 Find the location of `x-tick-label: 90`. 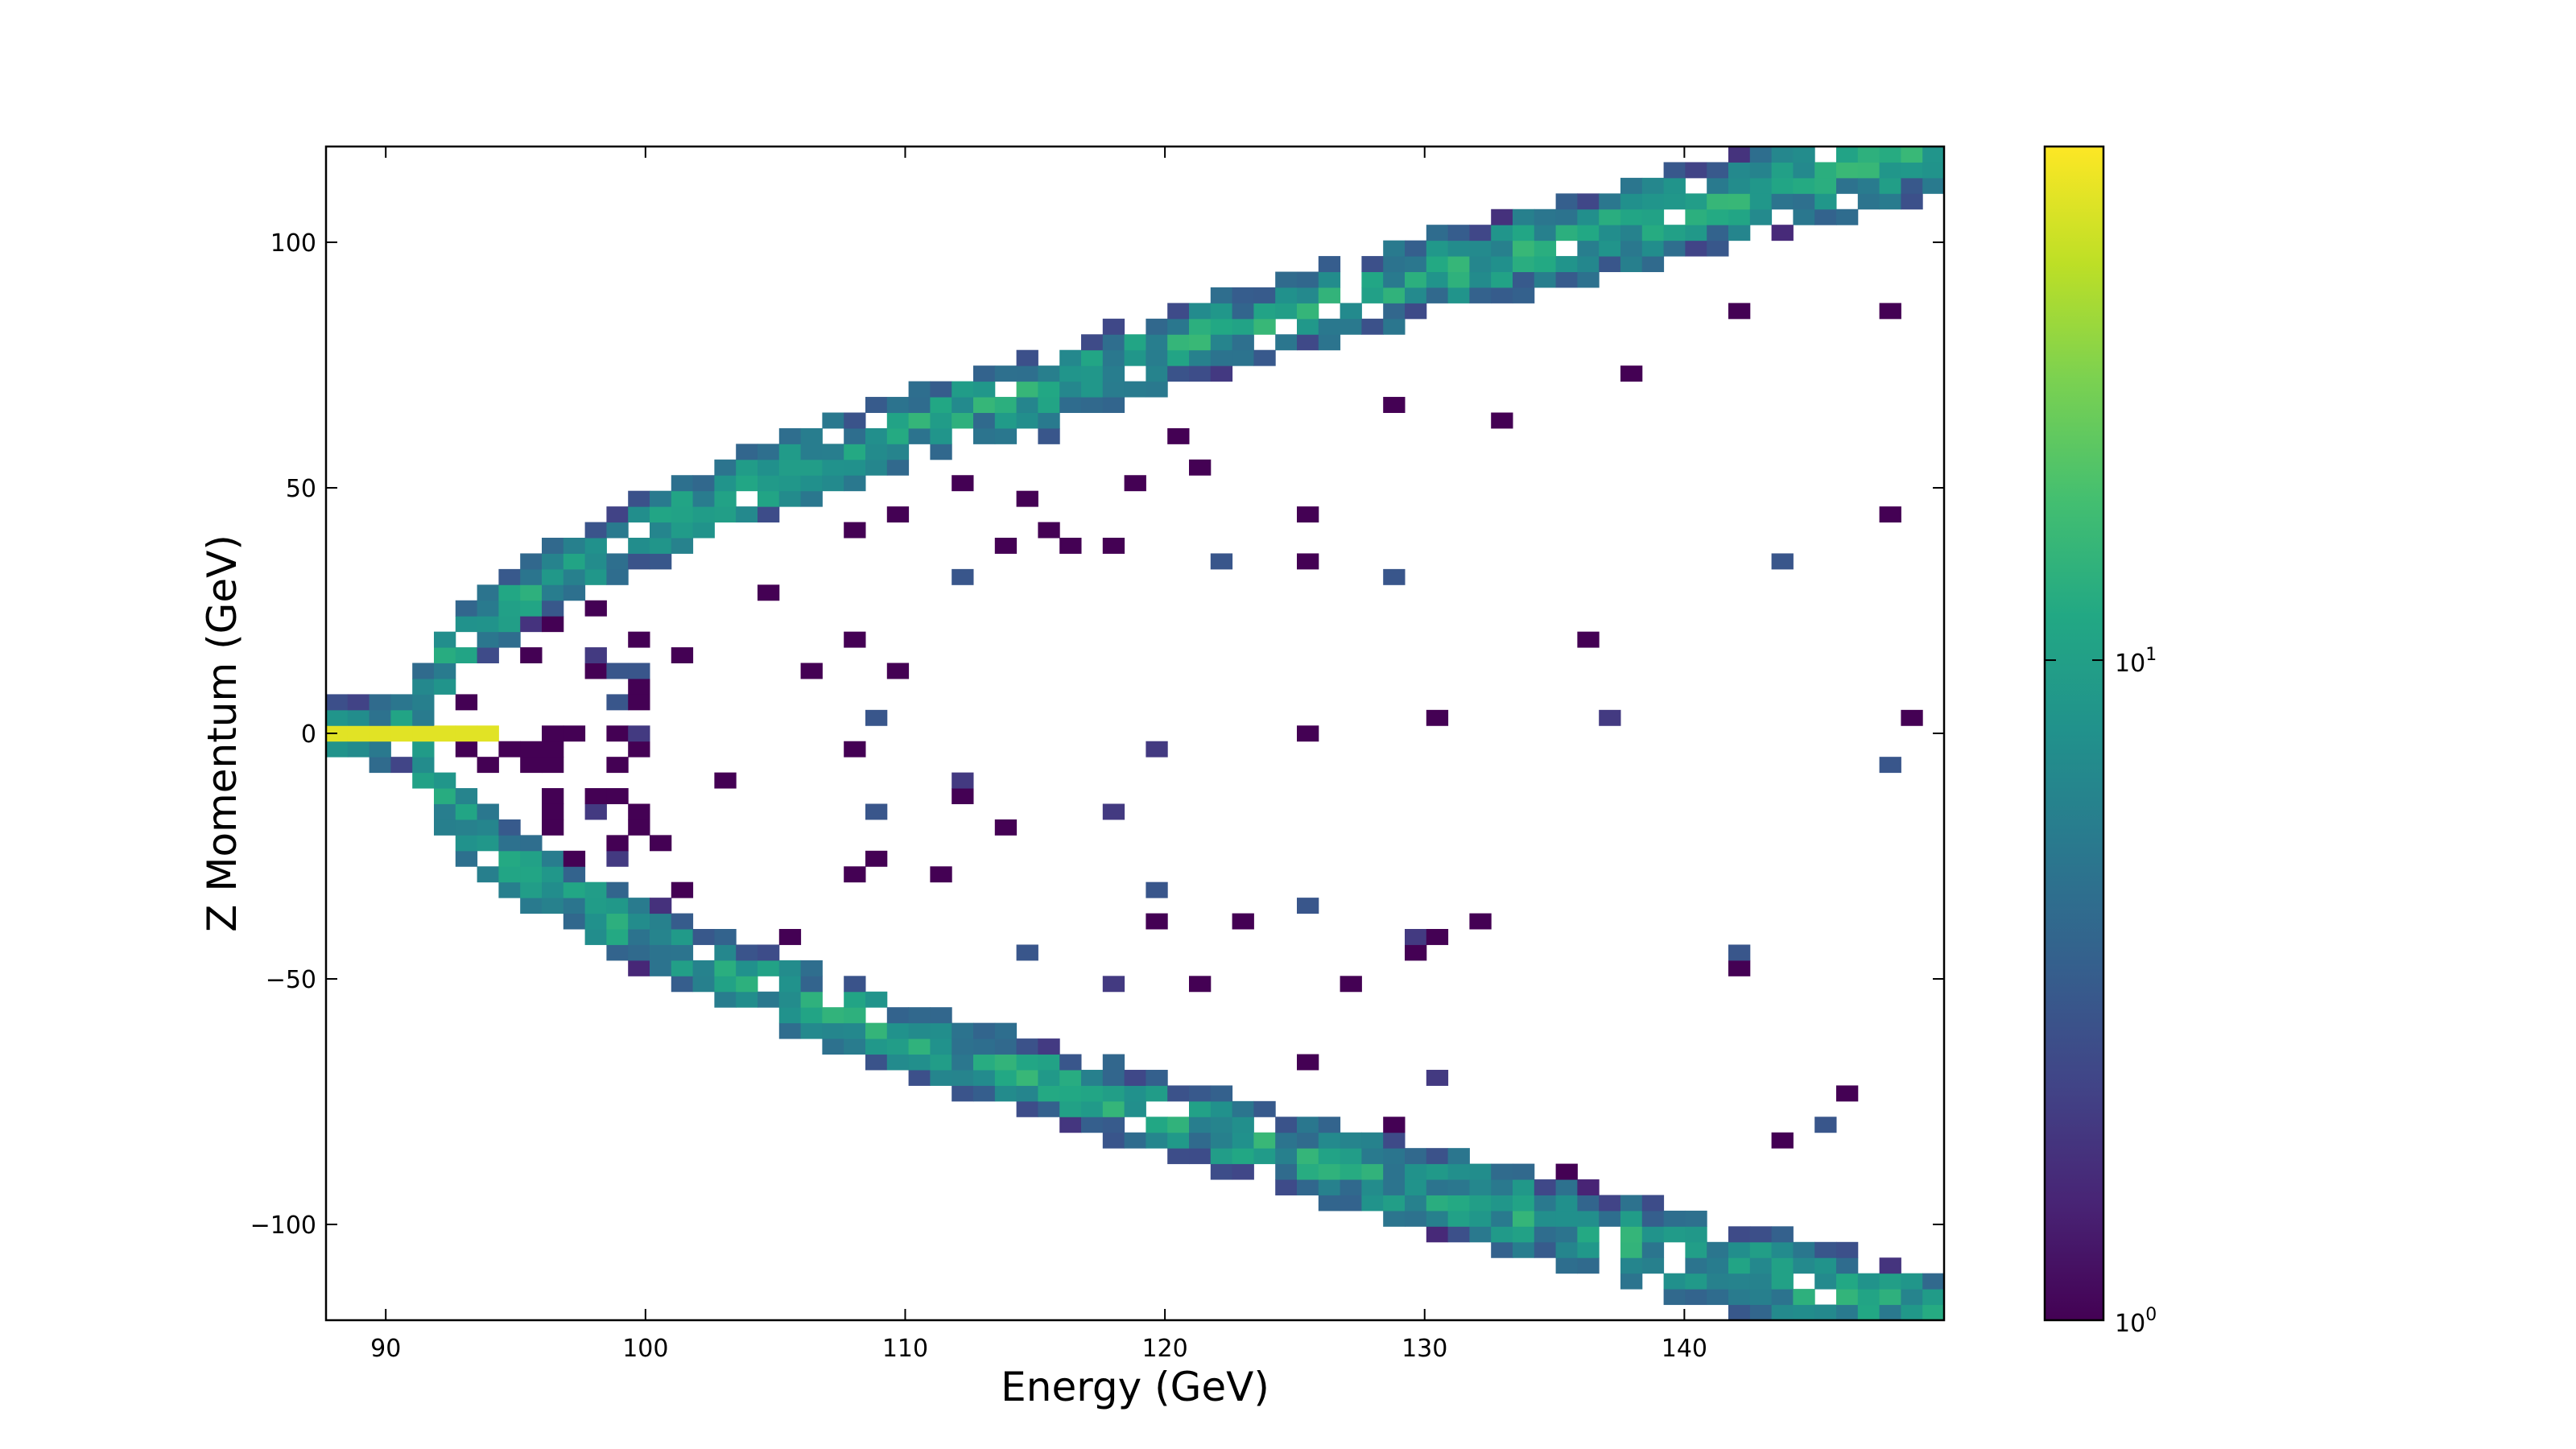

x-tick-label: 90 is located at coordinates (385, 1349).